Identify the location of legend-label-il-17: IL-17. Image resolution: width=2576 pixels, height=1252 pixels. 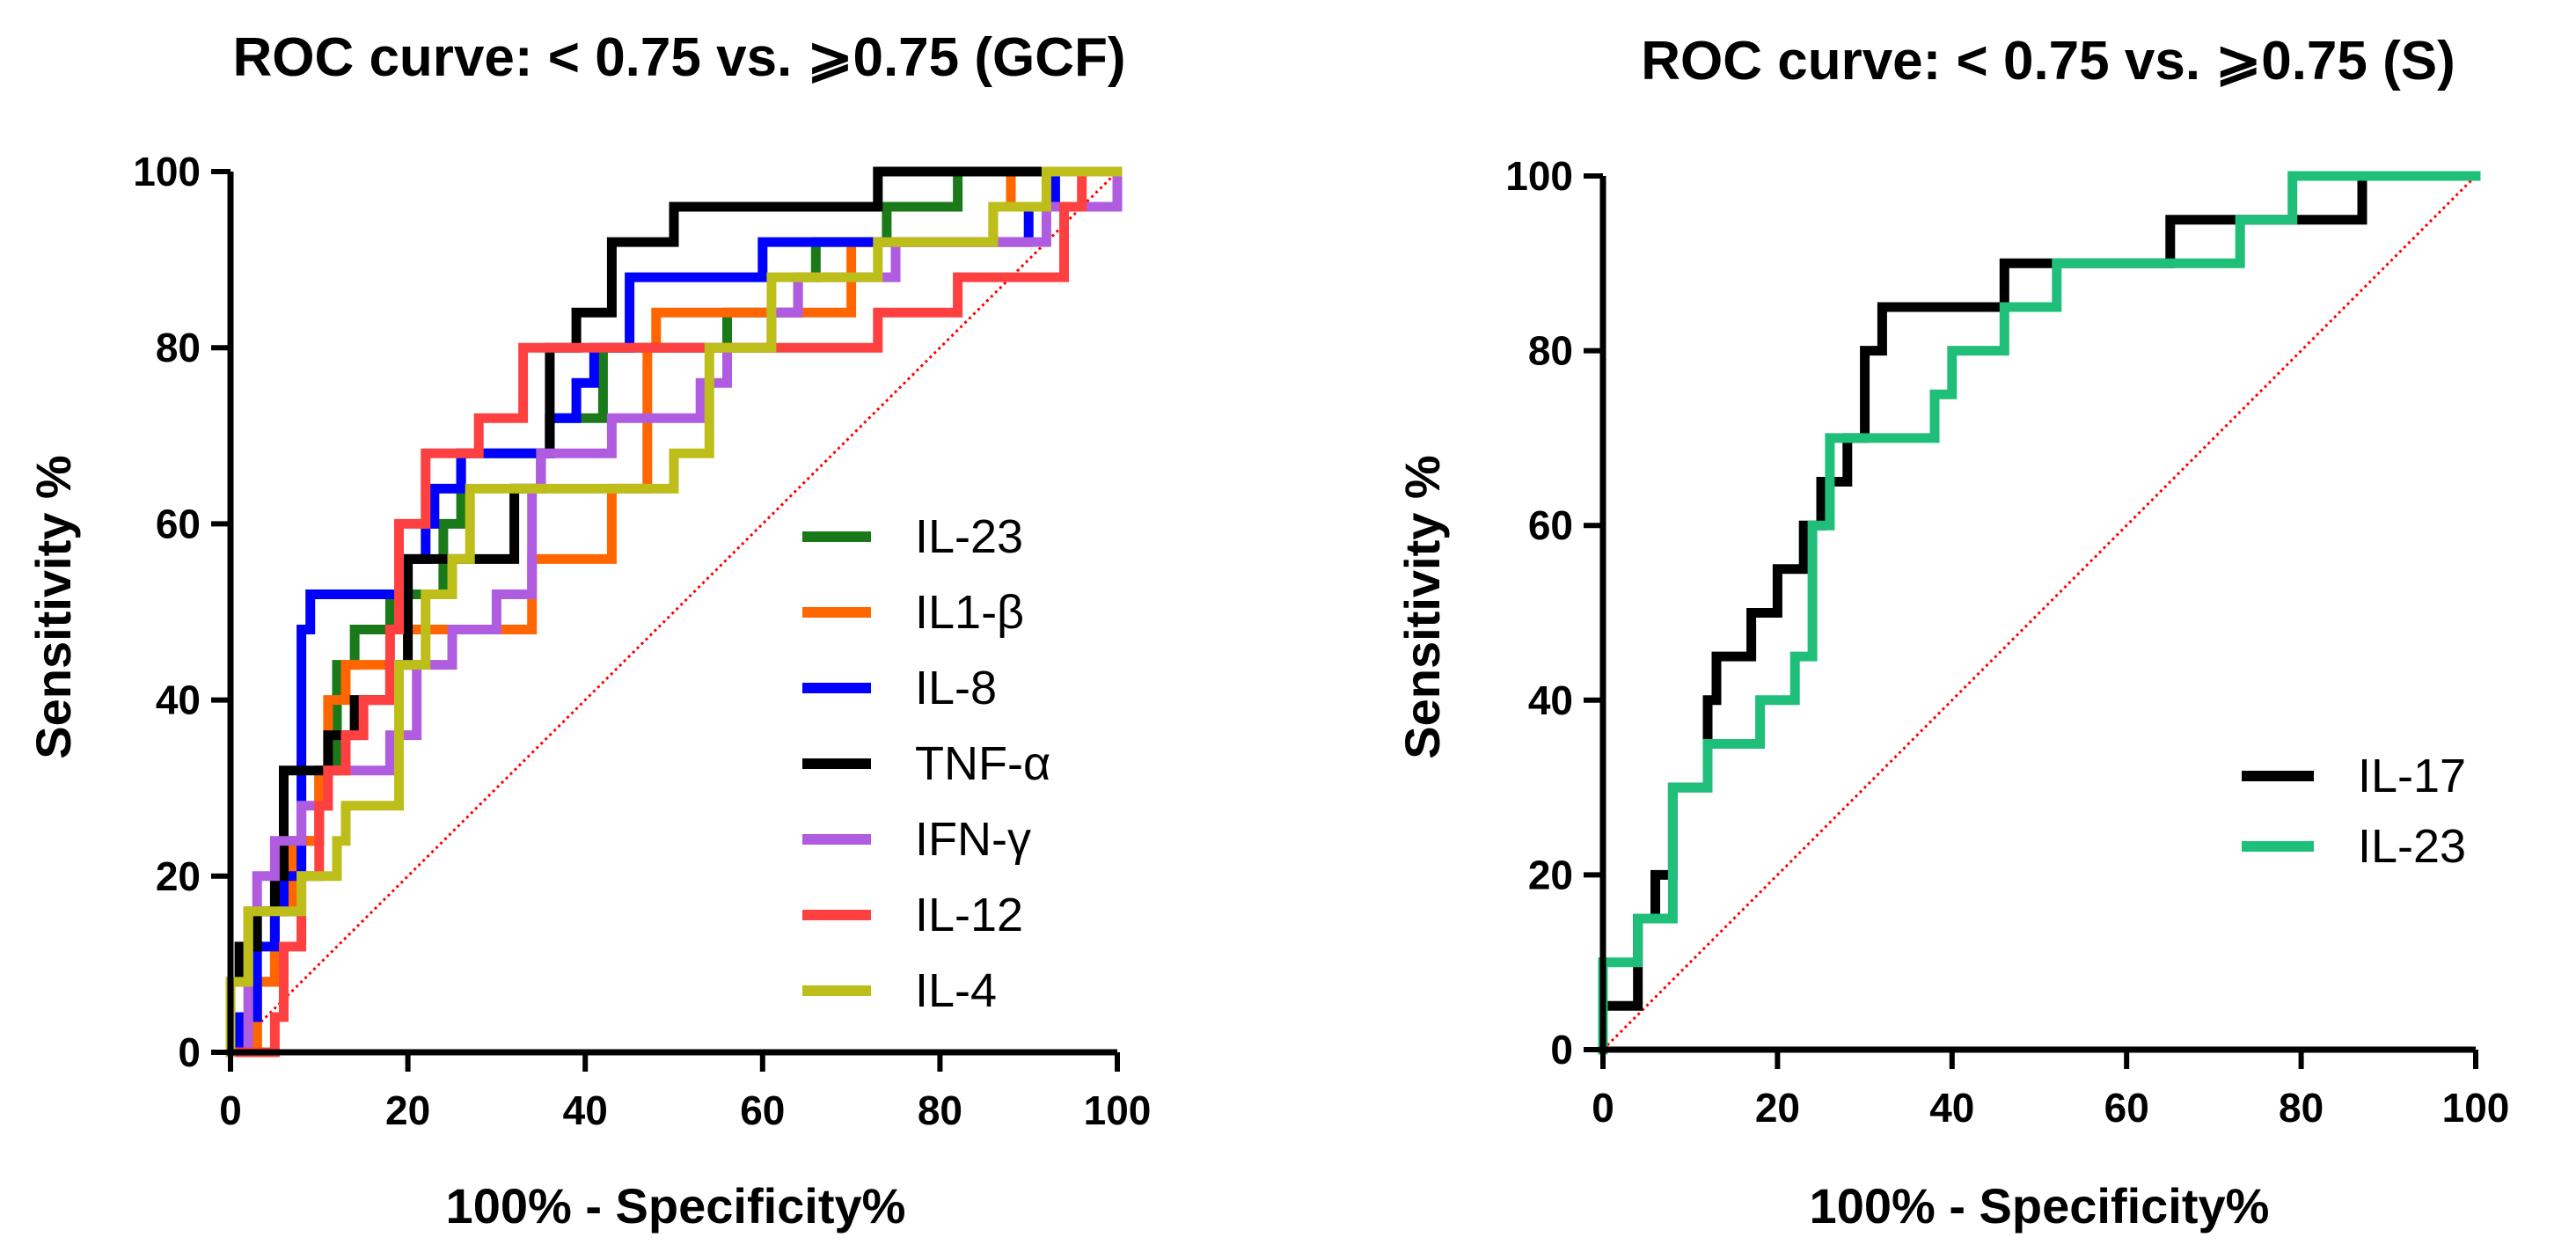
(2412, 776).